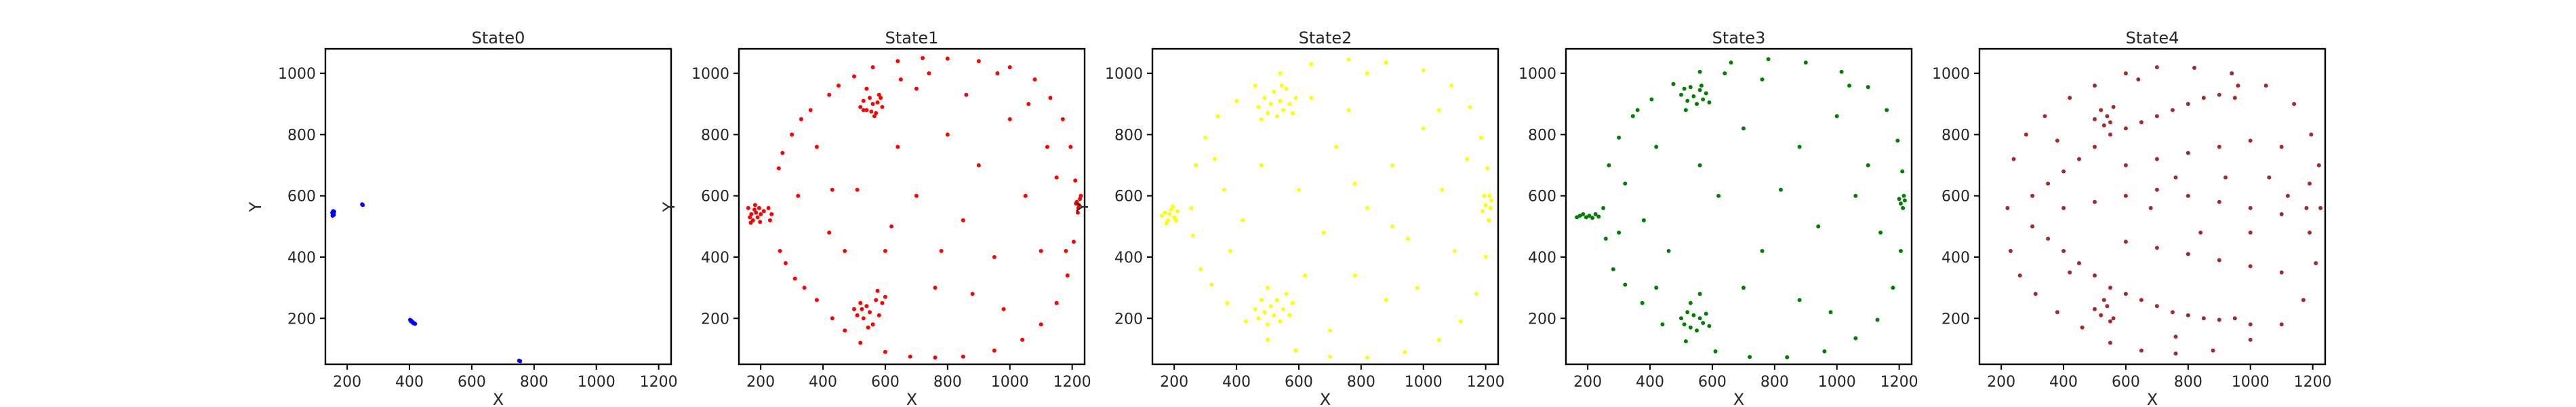 This screenshot has width=2576, height=407. I want to click on y-tick-label: 200, so click(1542, 319).